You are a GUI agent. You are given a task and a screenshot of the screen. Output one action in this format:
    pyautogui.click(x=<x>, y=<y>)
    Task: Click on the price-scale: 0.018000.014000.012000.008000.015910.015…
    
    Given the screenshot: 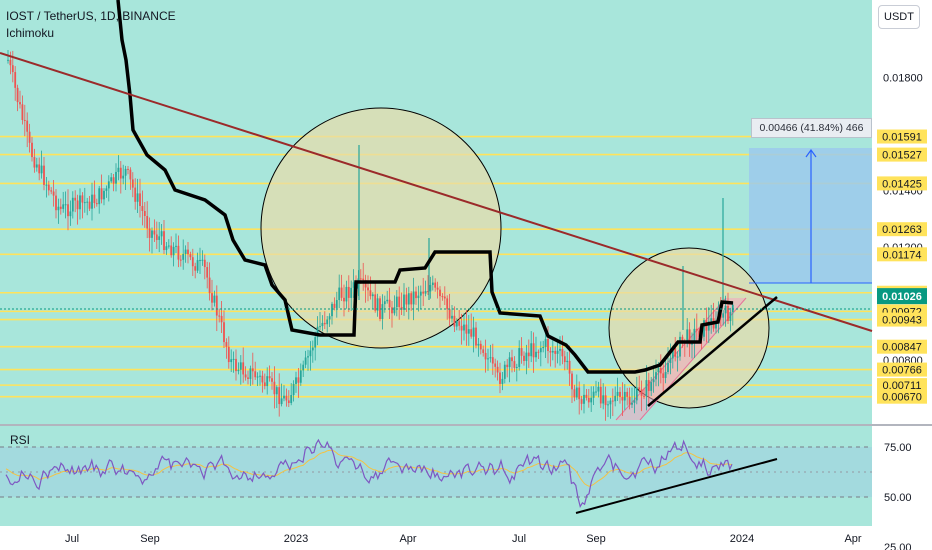 What is the action you would take?
    pyautogui.click(x=902, y=311)
    